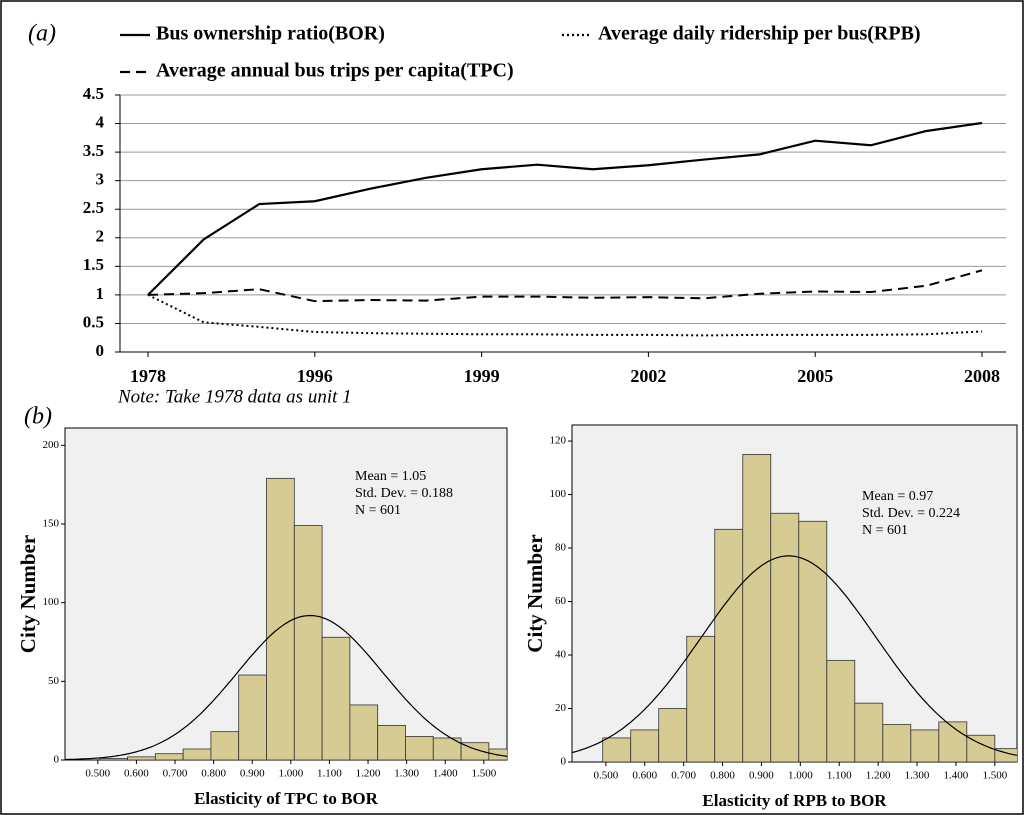  I want to click on stat-annotation: Std. Dev. = 0.188, so click(404, 493).